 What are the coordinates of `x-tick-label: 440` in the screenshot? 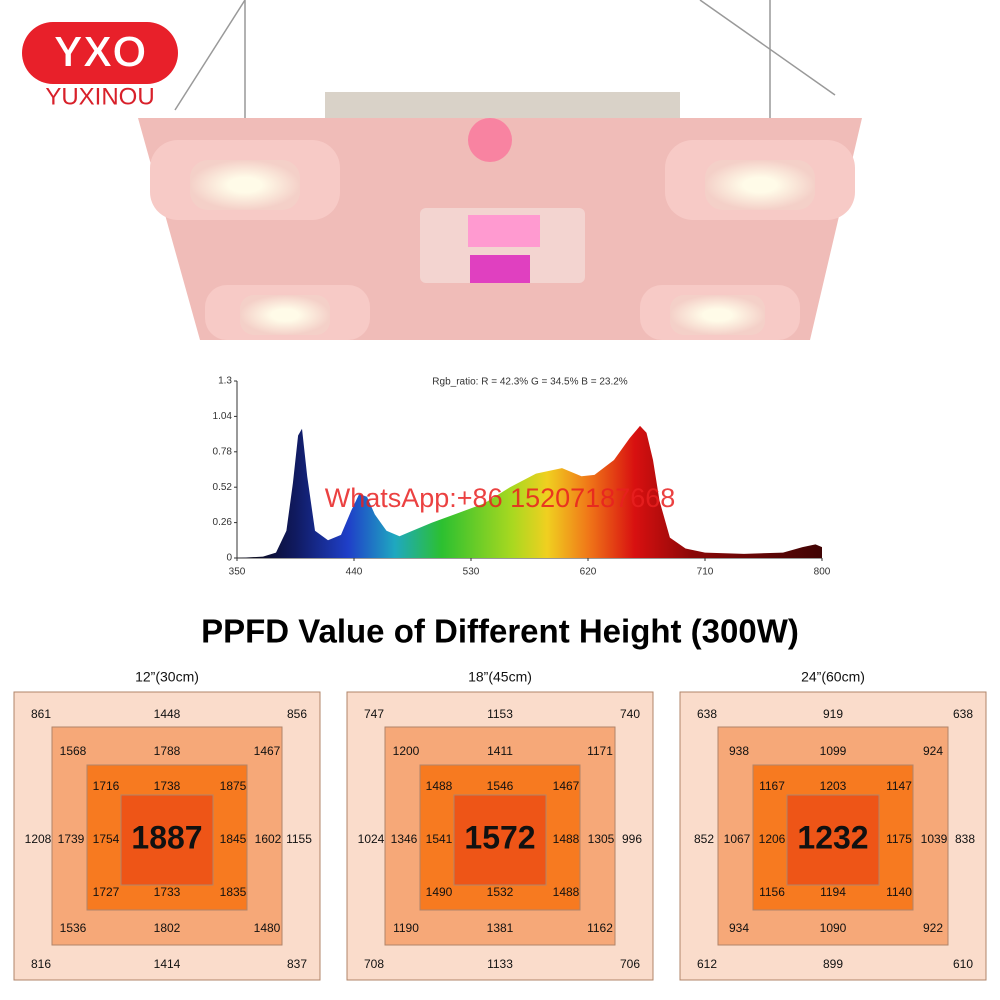 It's located at (354, 572).